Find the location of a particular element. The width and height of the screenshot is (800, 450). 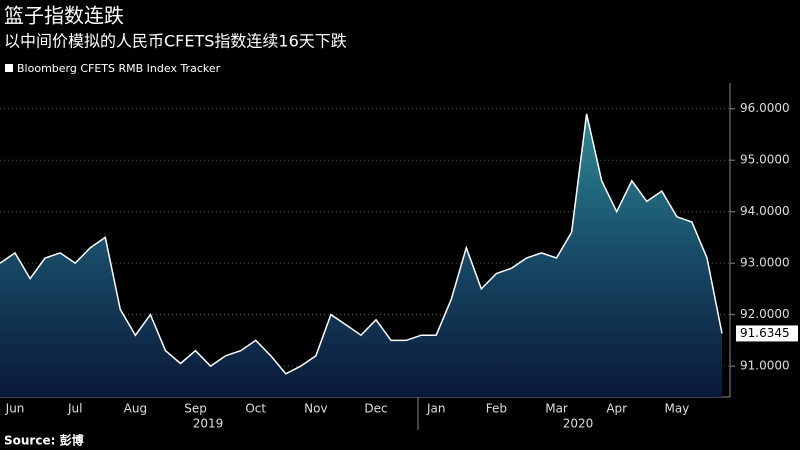

chart-title: 篮子指数连跌 is located at coordinates (64, 16).